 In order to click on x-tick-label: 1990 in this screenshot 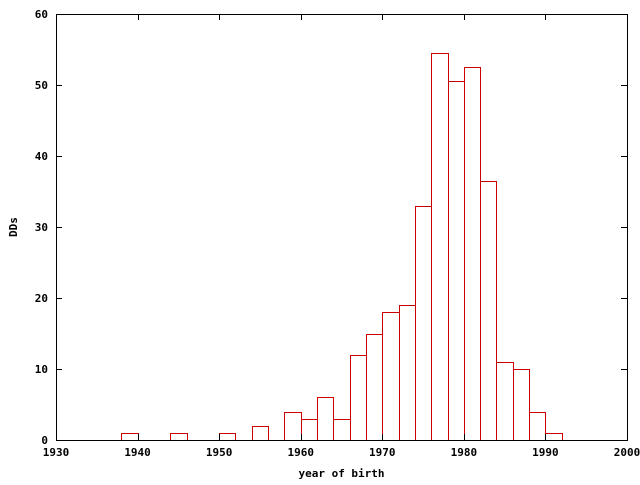, I will do `click(545, 452)`.